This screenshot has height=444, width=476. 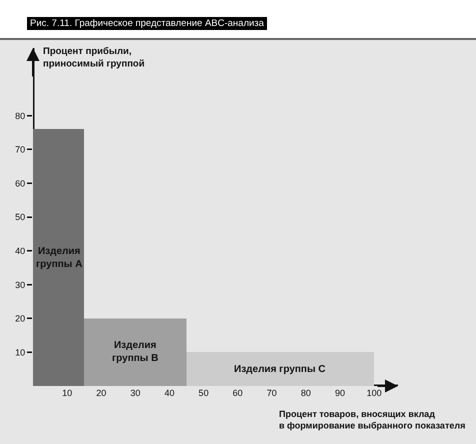 I want to click on annotation: Изделия группы B, so click(x=135, y=352).